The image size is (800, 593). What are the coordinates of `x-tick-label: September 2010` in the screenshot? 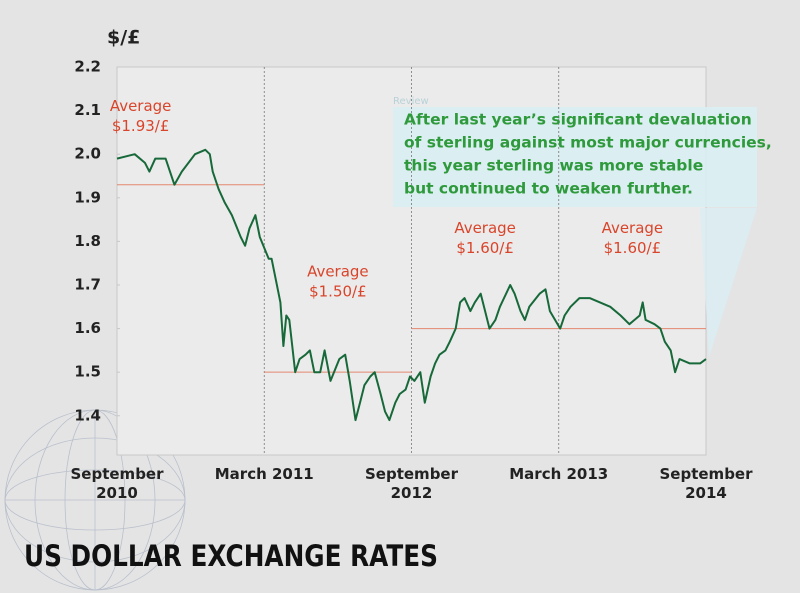 It's located at (117, 483).